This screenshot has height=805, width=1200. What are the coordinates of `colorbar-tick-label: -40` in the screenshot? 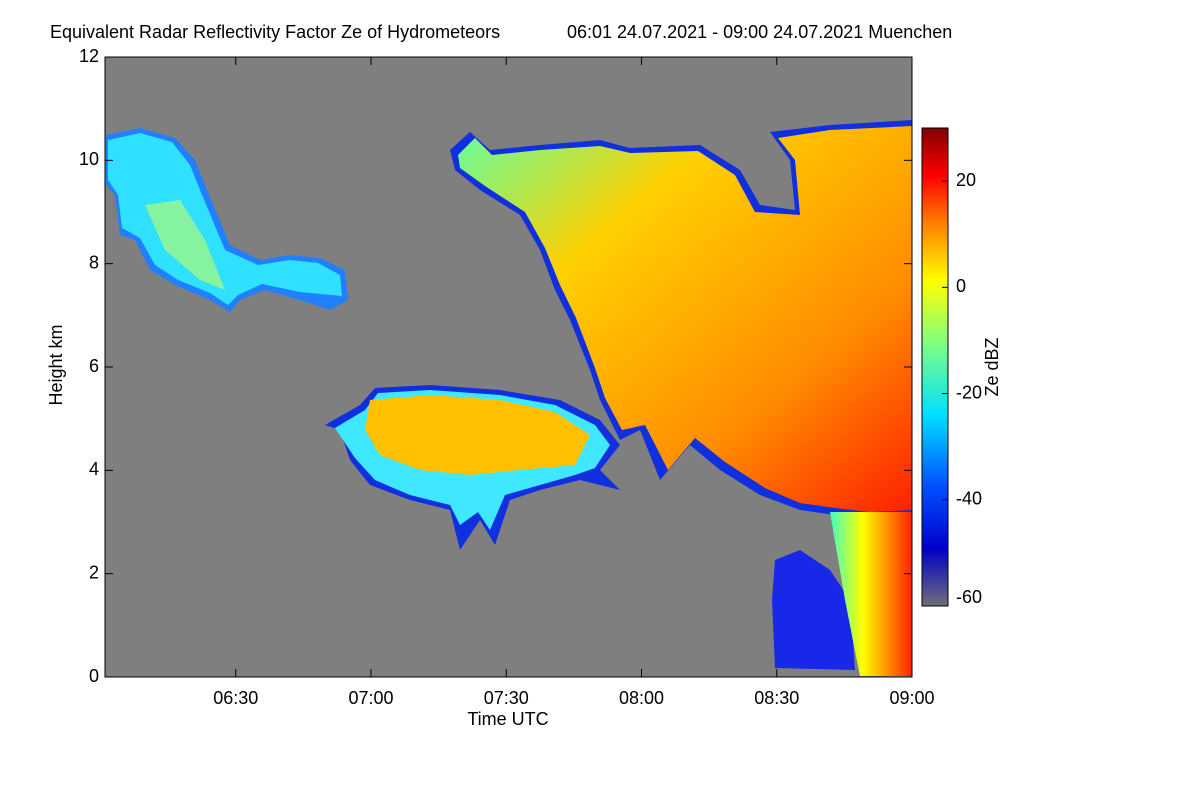 It's located at (969, 499).